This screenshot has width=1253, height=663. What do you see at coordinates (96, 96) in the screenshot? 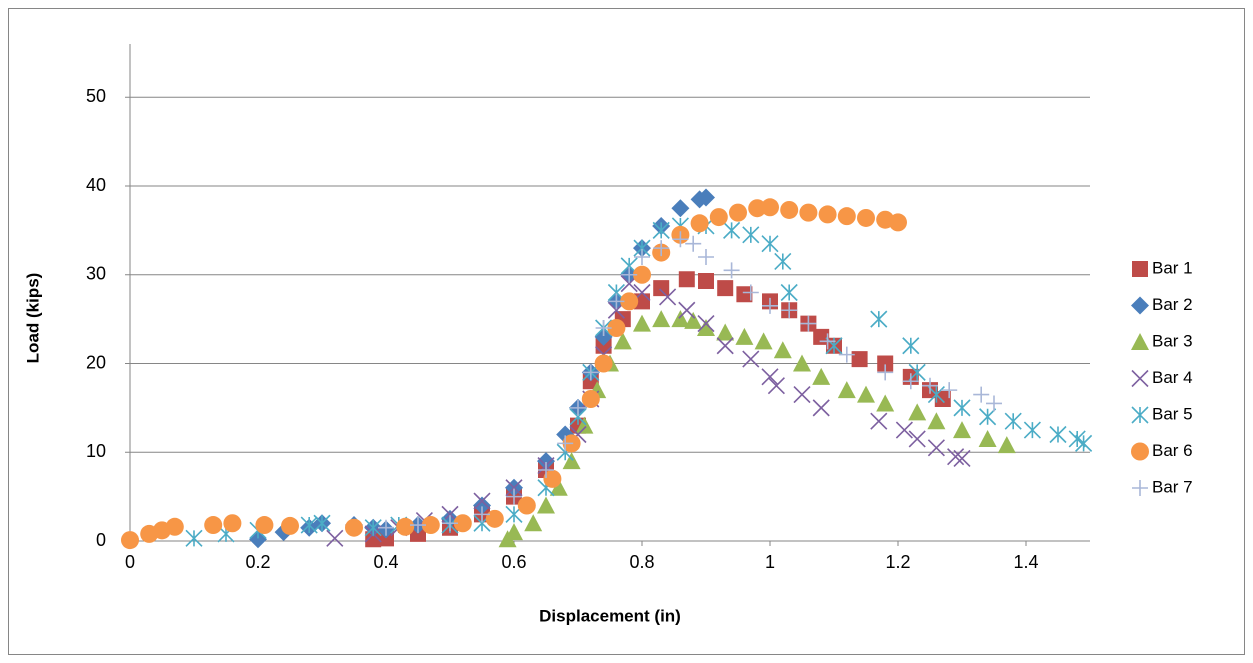
I see `y-tick-label: 50` at bounding box center [96, 96].